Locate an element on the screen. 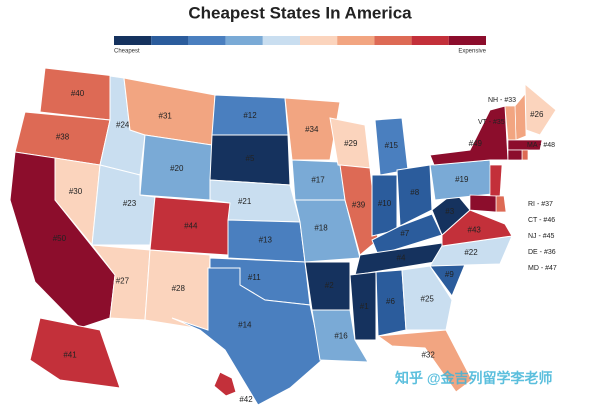  state-rank: #25 is located at coordinates (428, 298).